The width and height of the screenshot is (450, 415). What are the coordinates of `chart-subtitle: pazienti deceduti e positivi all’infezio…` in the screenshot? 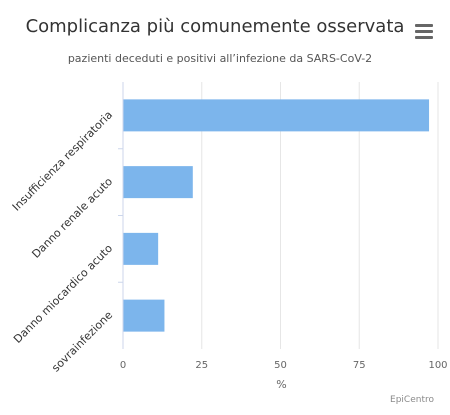 It's located at (220, 58).